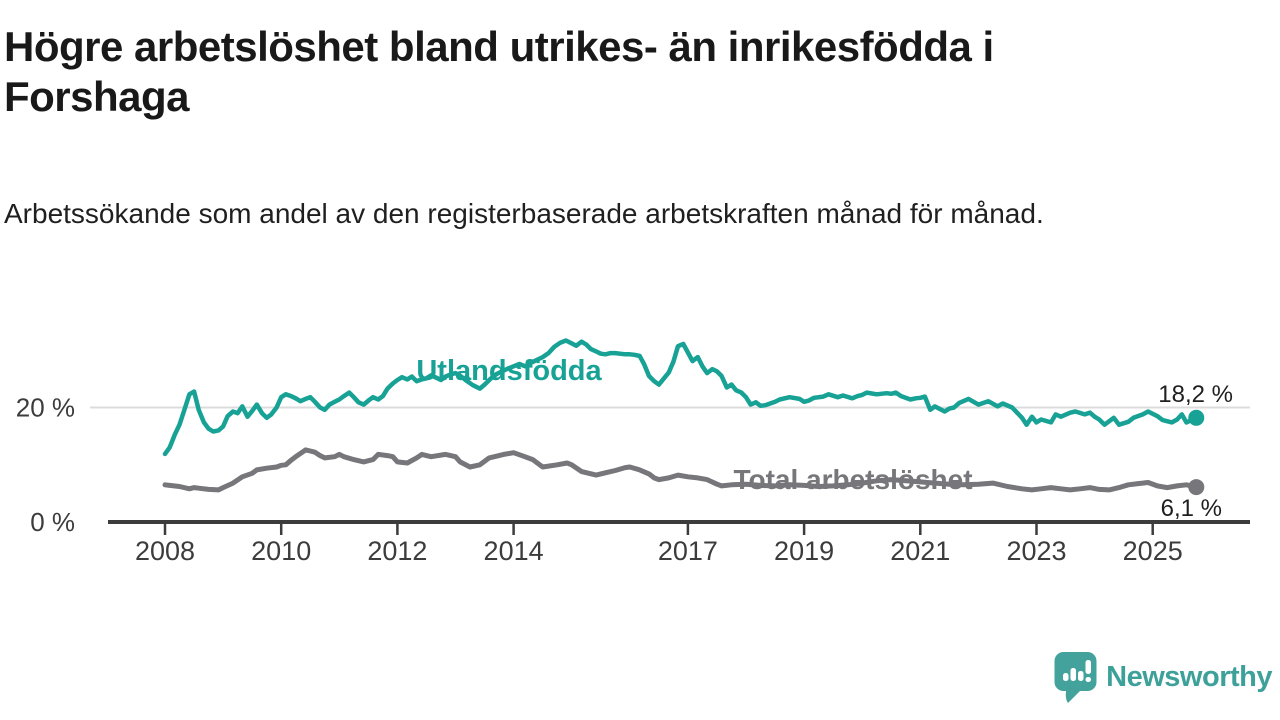 This screenshot has height=720, width=1280. I want to click on x-axis-label-2014: 2014, so click(514, 551).